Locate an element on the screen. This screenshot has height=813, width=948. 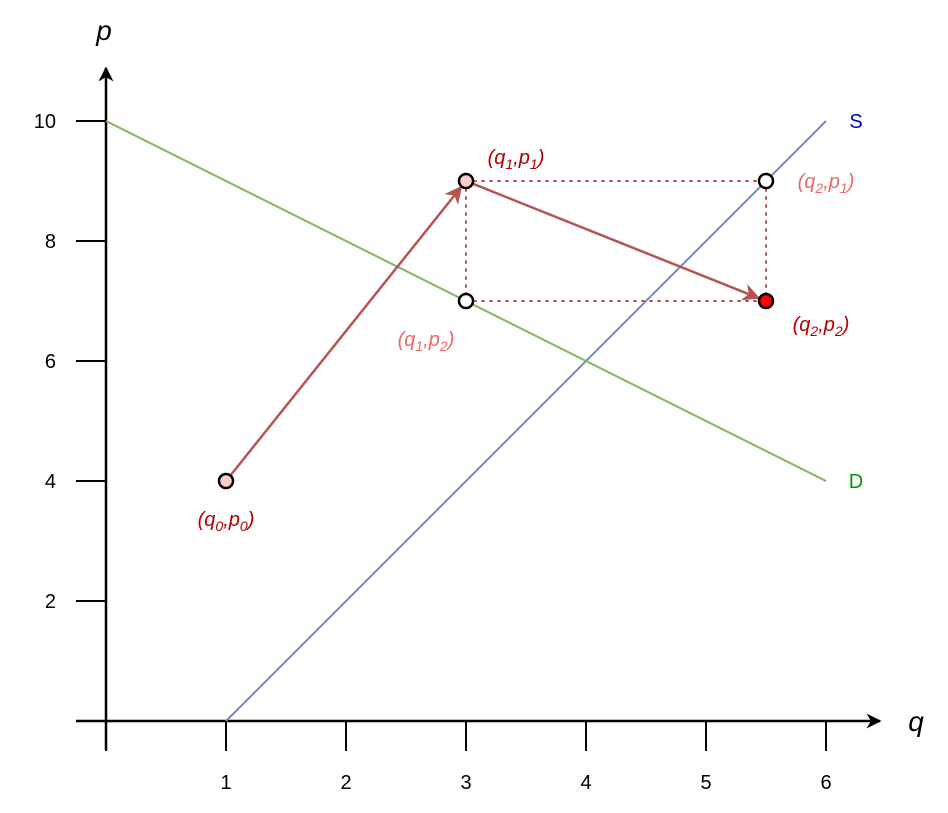
point-q0p0 is located at coordinates (226, 481).